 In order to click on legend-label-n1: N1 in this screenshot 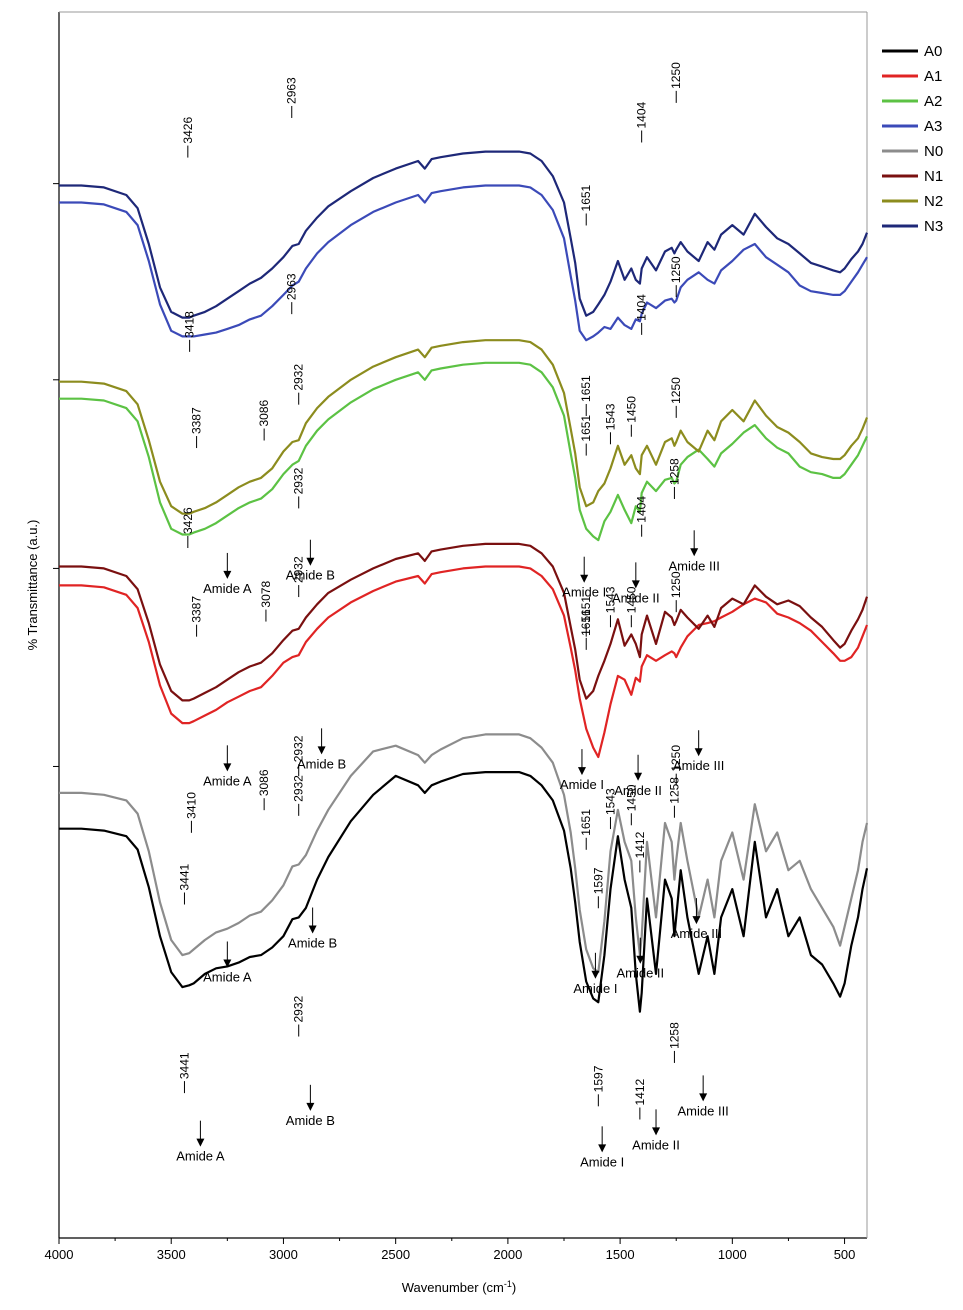, I will do `click(933, 176)`.